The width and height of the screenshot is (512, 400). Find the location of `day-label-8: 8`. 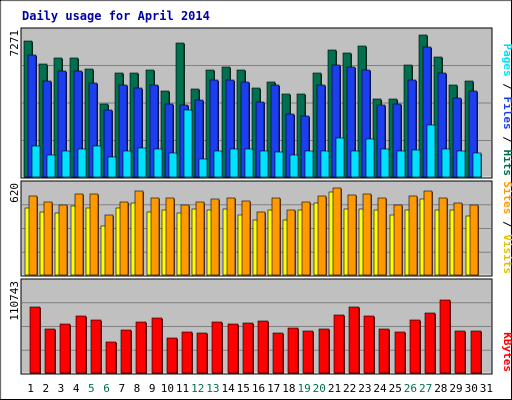

day-label-8: 8 is located at coordinates (137, 388).